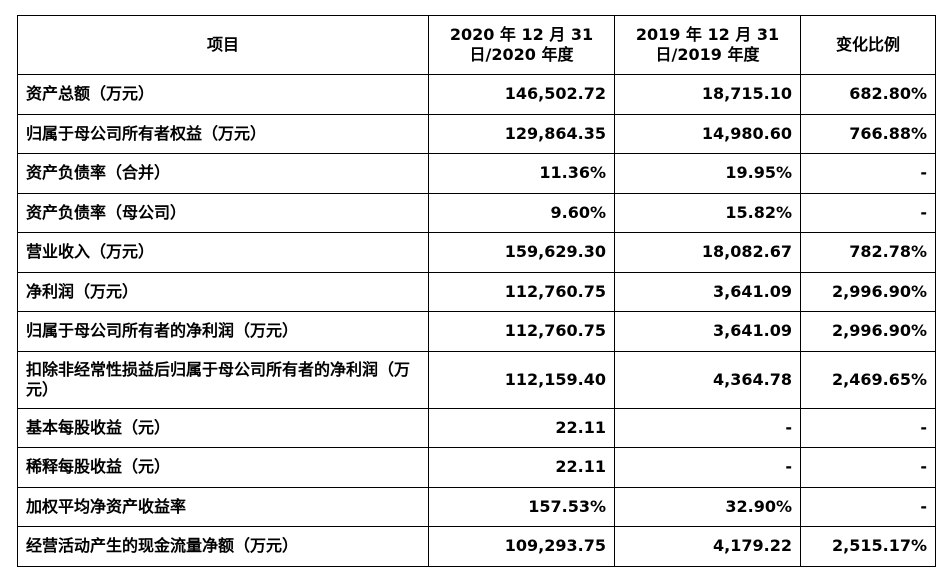  What do you see at coordinates (707, 133) in the screenshot?
I see `cell-2019: 14,980.60` at bounding box center [707, 133].